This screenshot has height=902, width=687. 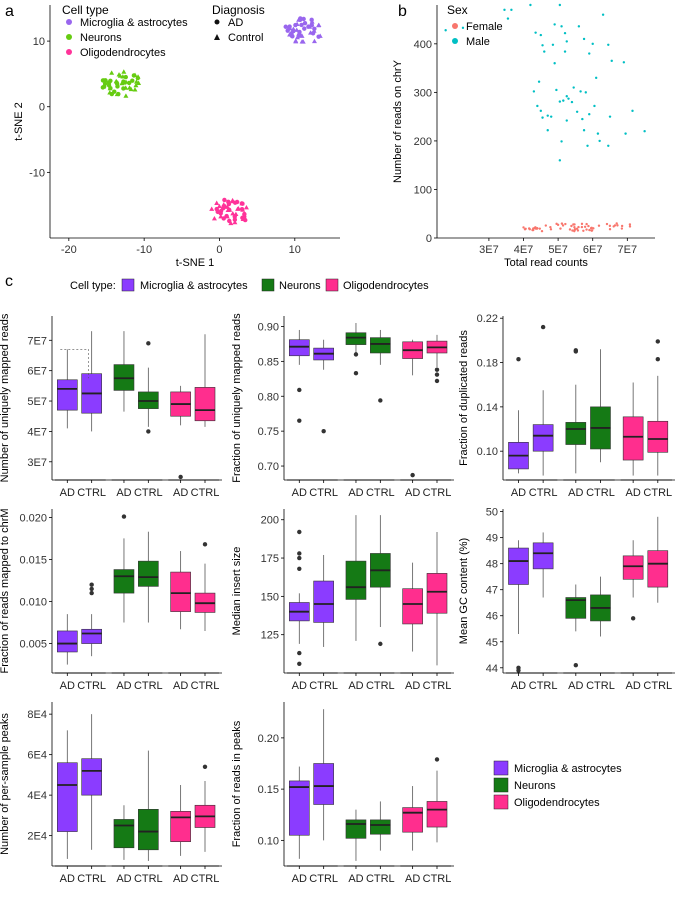 What do you see at coordinates (268, 432) in the screenshot?
I see `box_frac_uniq-ytick-label: 0.75` at bounding box center [268, 432].